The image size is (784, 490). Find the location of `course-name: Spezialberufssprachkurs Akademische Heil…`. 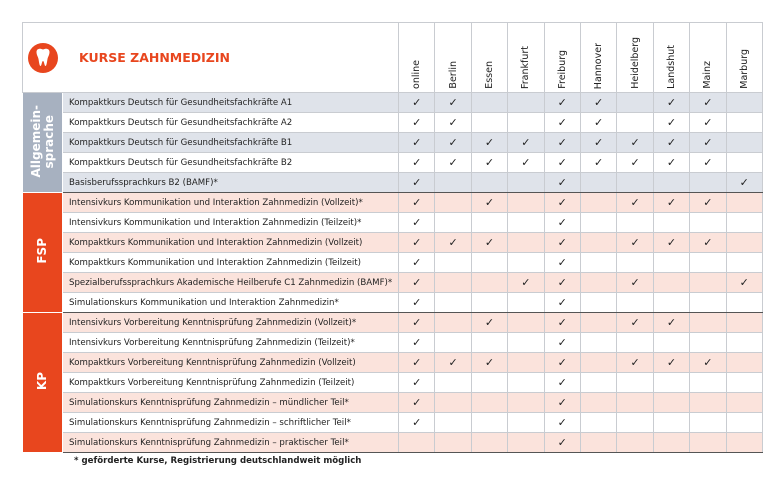

course-name: Spezialberufssprachkurs Akademische Heil… is located at coordinates (230, 282).